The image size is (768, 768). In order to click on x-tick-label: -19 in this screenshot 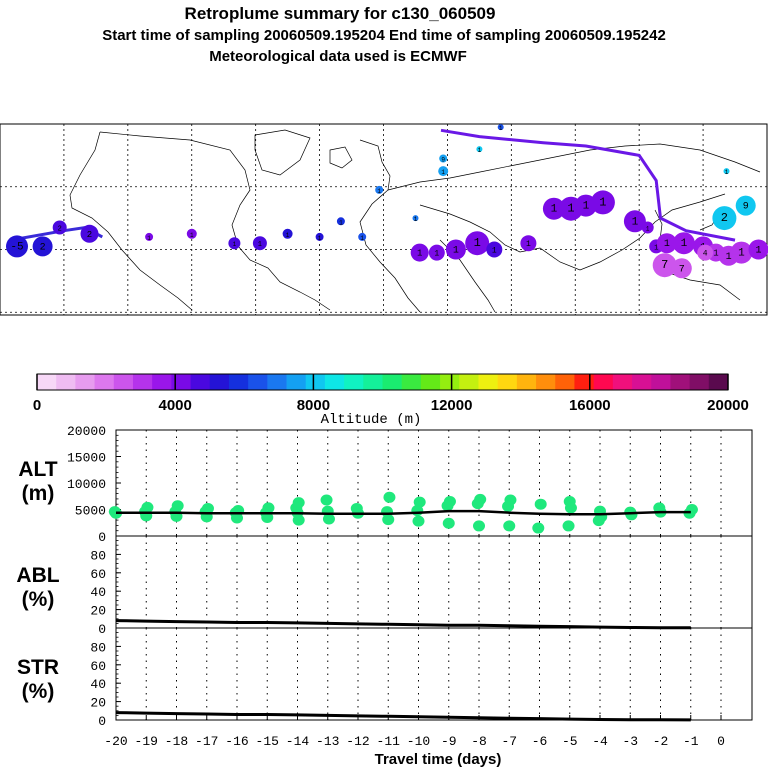, I will do `click(146, 741)`.